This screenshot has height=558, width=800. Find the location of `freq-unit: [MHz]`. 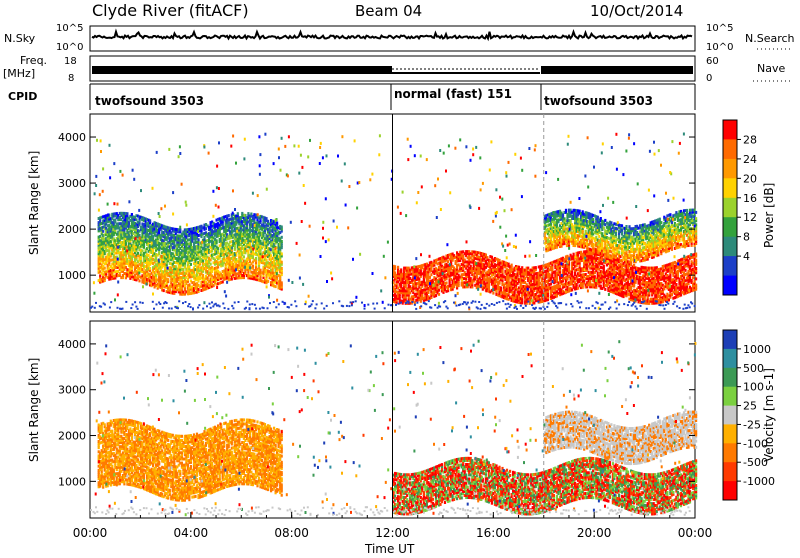

freq-unit: [MHz] is located at coordinates (19, 73).